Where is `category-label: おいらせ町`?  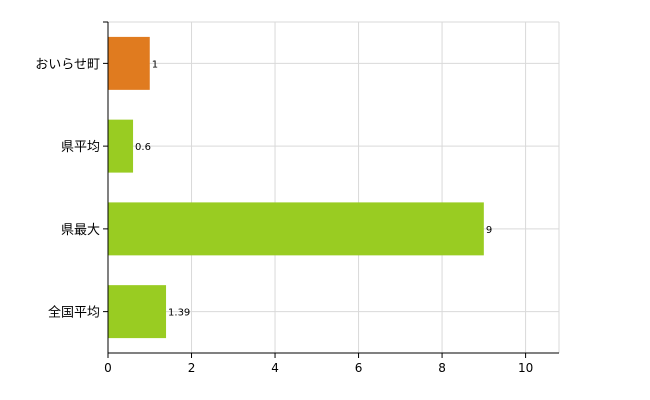
category-label: おいらせ町 is located at coordinates (67, 64).